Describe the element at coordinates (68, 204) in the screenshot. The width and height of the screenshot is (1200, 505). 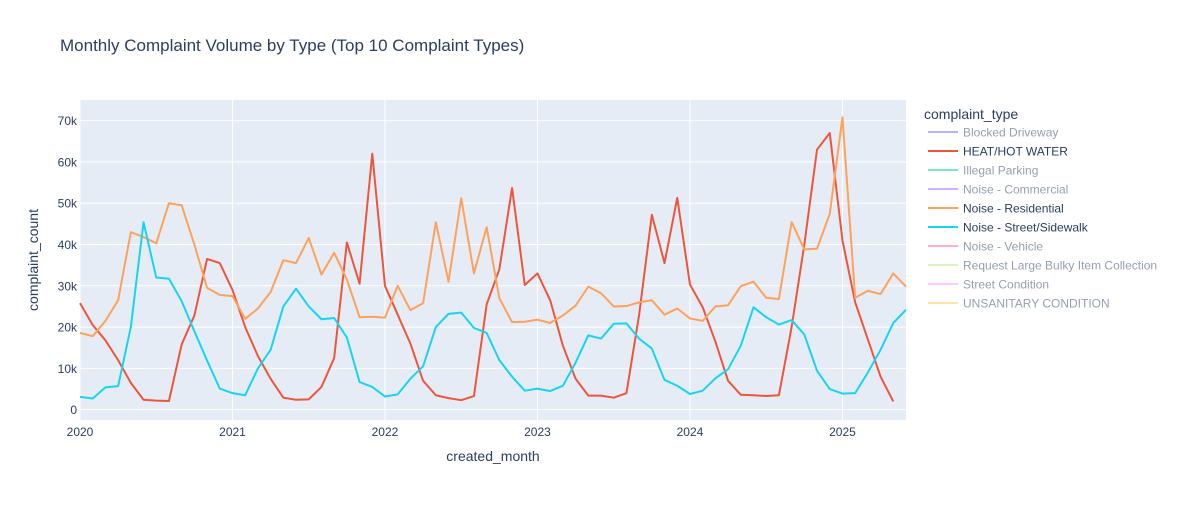
I see `y-tick-label: 50k` at that location.